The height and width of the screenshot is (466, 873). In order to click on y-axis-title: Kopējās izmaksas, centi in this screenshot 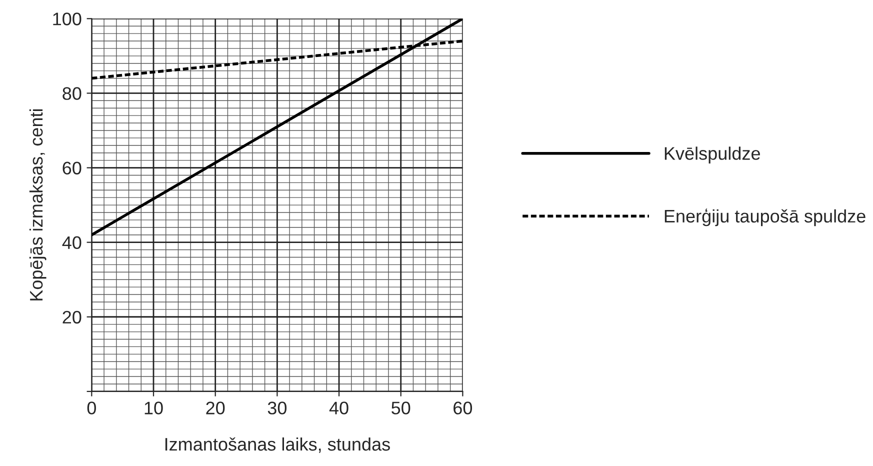, I will do `click(37, 204)`.